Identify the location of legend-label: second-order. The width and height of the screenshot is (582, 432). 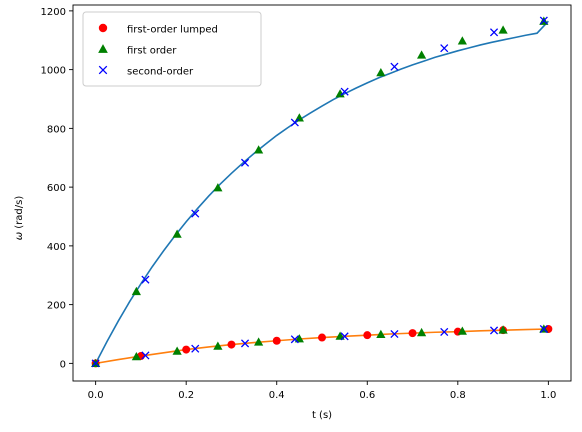
(160, 72).